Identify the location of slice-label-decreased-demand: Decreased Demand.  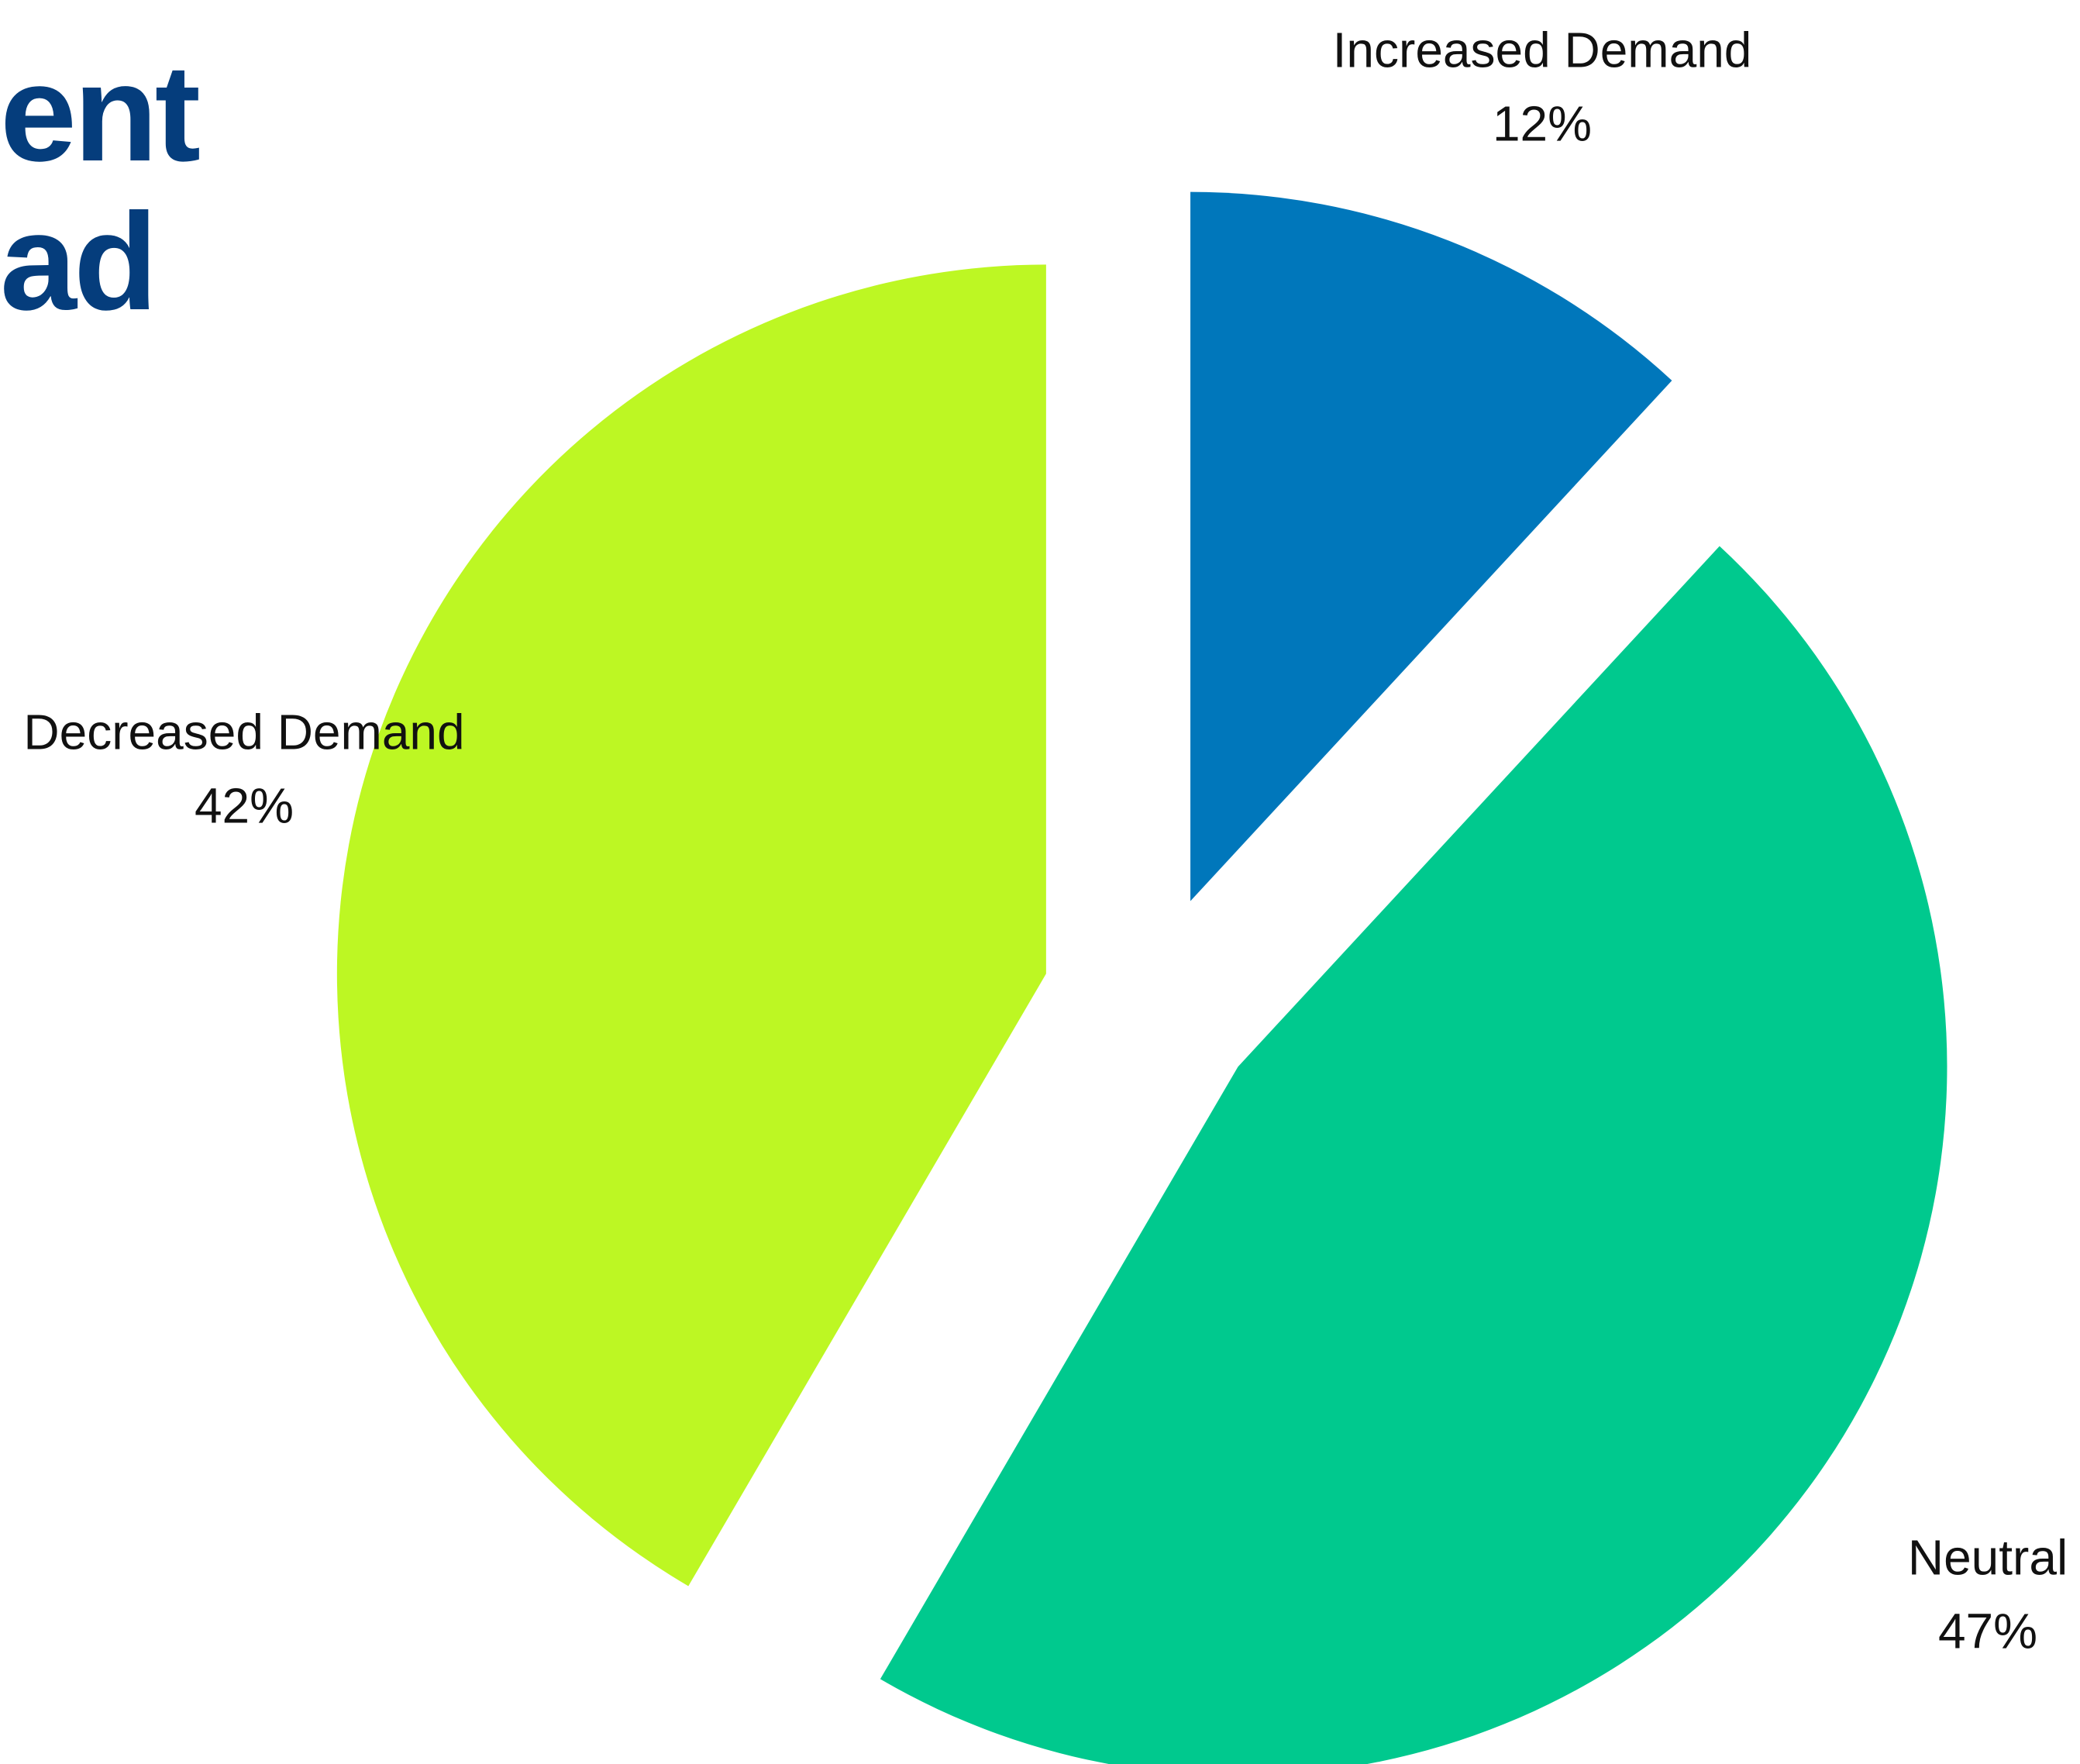
(244, 732).